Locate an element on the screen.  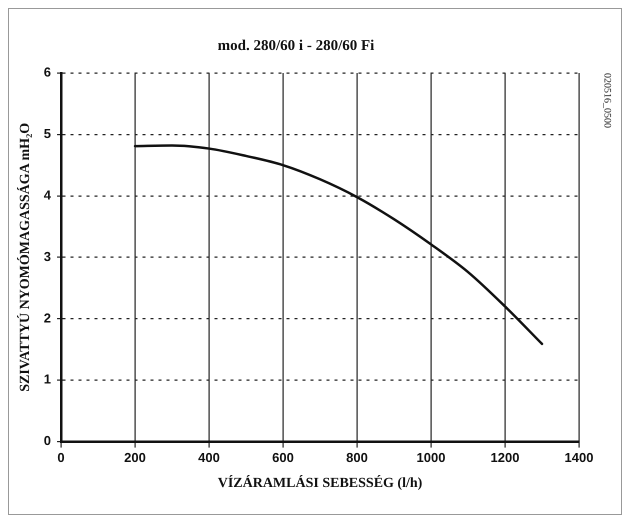
x-axis-title: VÍZÁRAMLÁSI SEBESSÉG (l/h) is located at coordinates (320, 483).